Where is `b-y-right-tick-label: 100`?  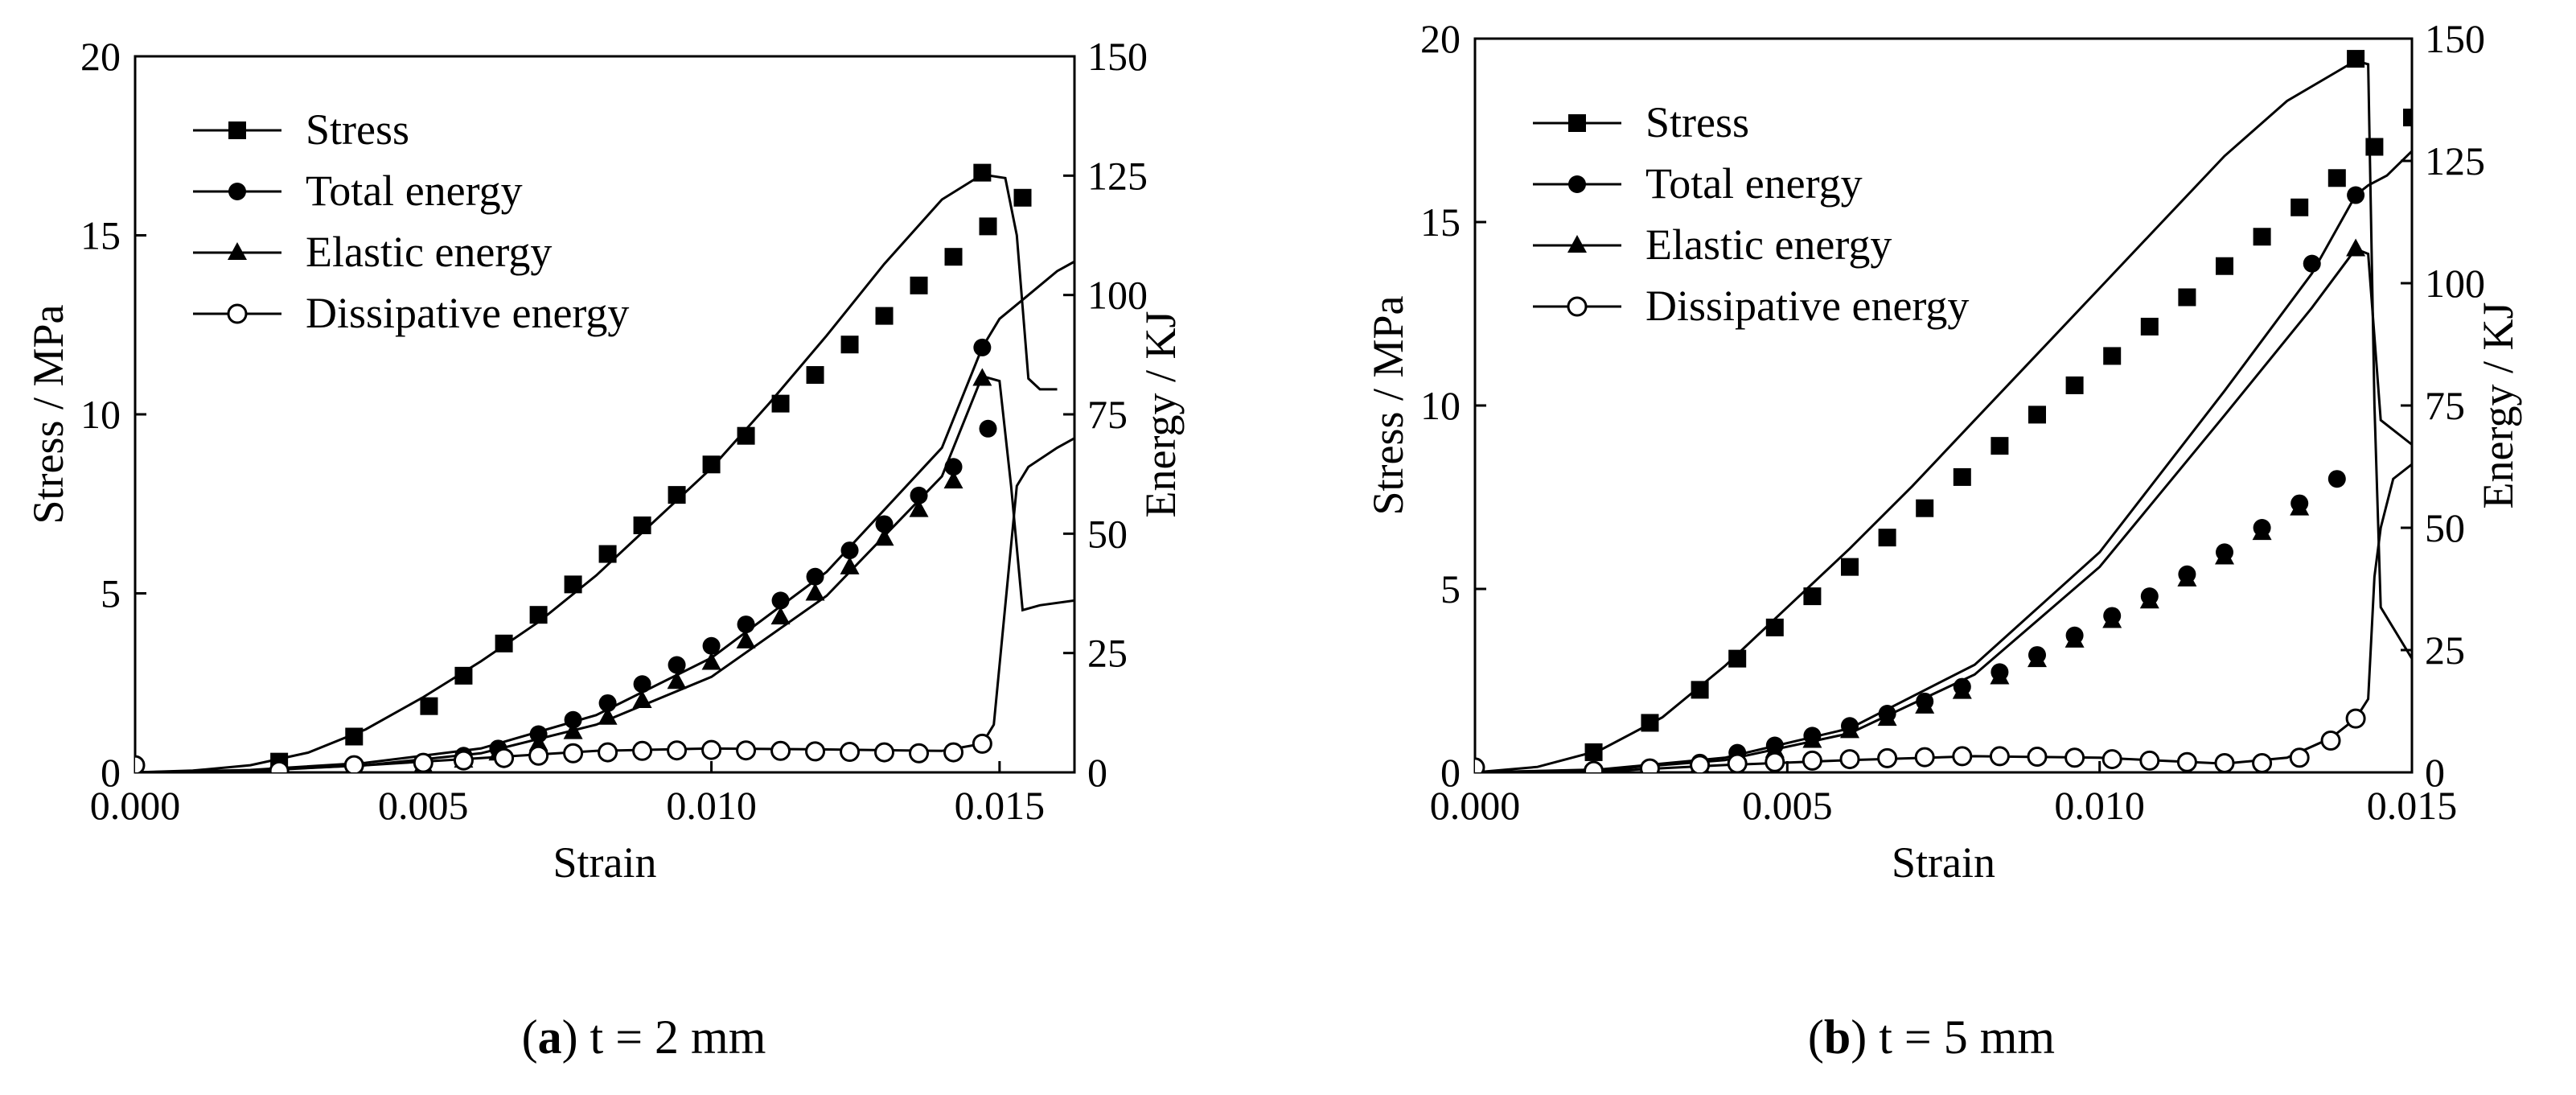
b-y-right-tick-label: 100 is located at coordinates (2455, 283).